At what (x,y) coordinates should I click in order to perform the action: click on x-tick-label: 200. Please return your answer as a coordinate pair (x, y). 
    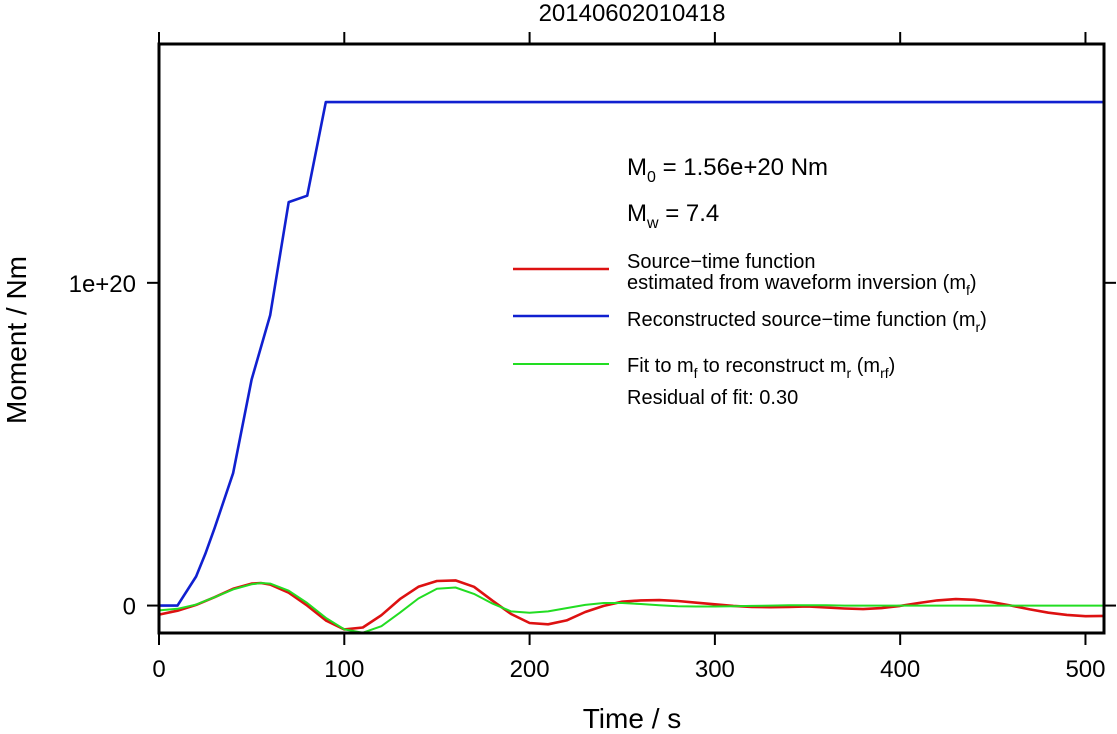
    Looking at the image, I should click on (530, 669).